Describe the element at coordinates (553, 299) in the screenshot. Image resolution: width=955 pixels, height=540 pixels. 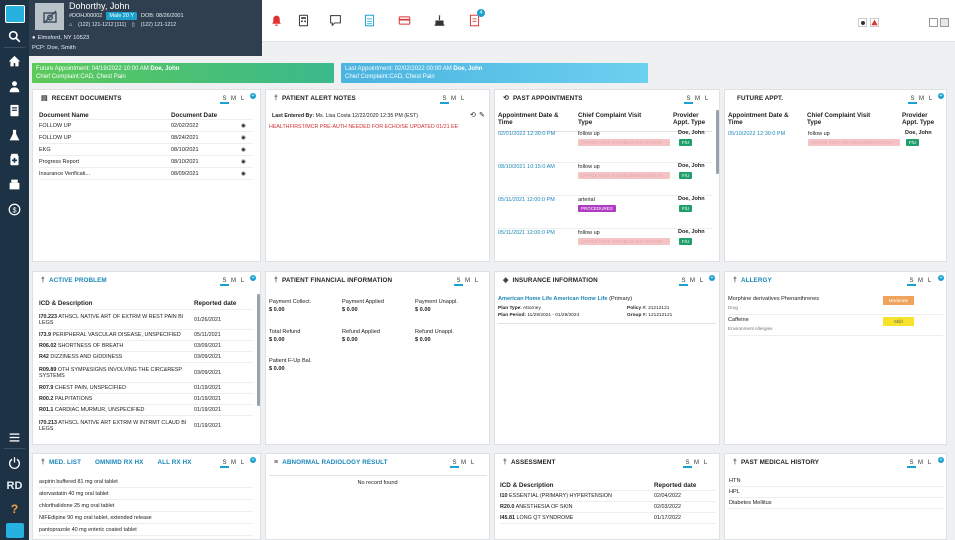
I see `insurance-name: American Home Life American Home Life` at that location.